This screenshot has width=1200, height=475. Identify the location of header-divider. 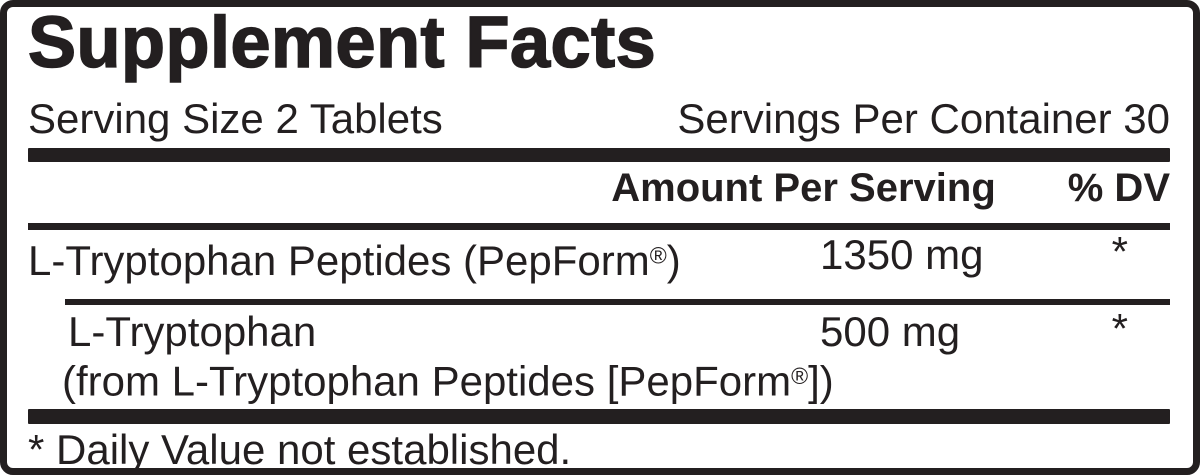
(599, 226).